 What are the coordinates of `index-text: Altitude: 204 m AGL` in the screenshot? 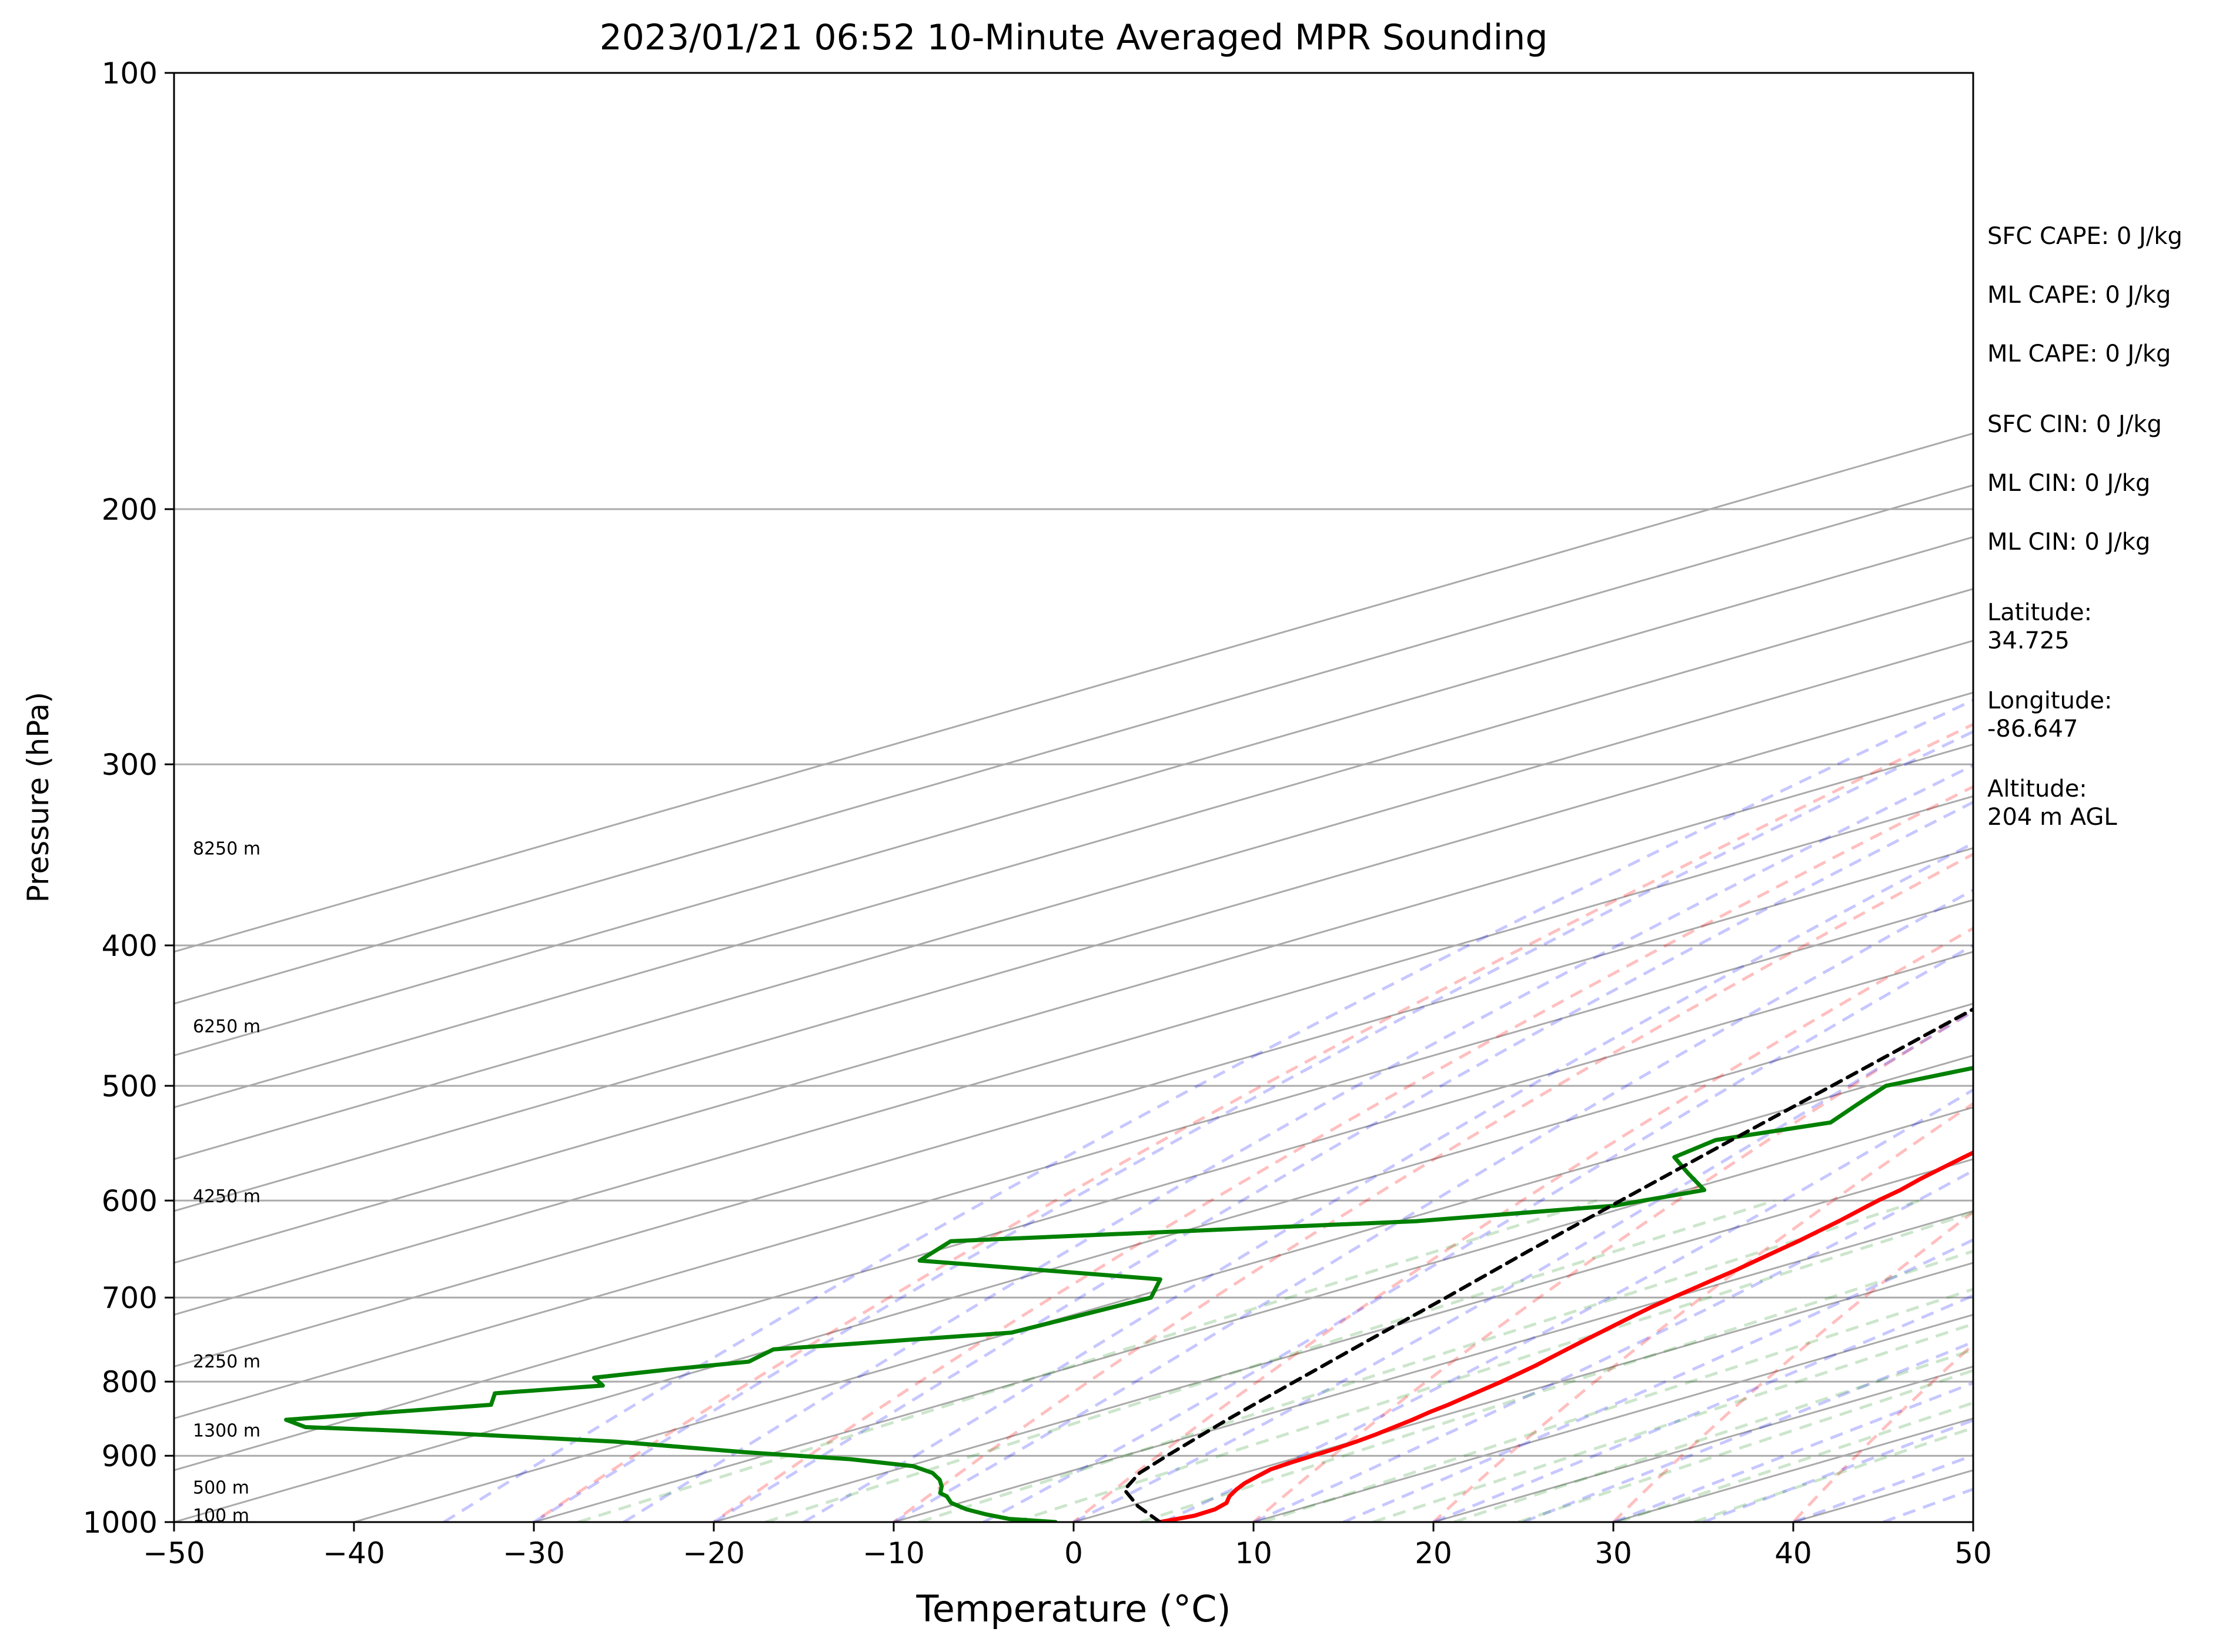 It's located at (2052, 803).